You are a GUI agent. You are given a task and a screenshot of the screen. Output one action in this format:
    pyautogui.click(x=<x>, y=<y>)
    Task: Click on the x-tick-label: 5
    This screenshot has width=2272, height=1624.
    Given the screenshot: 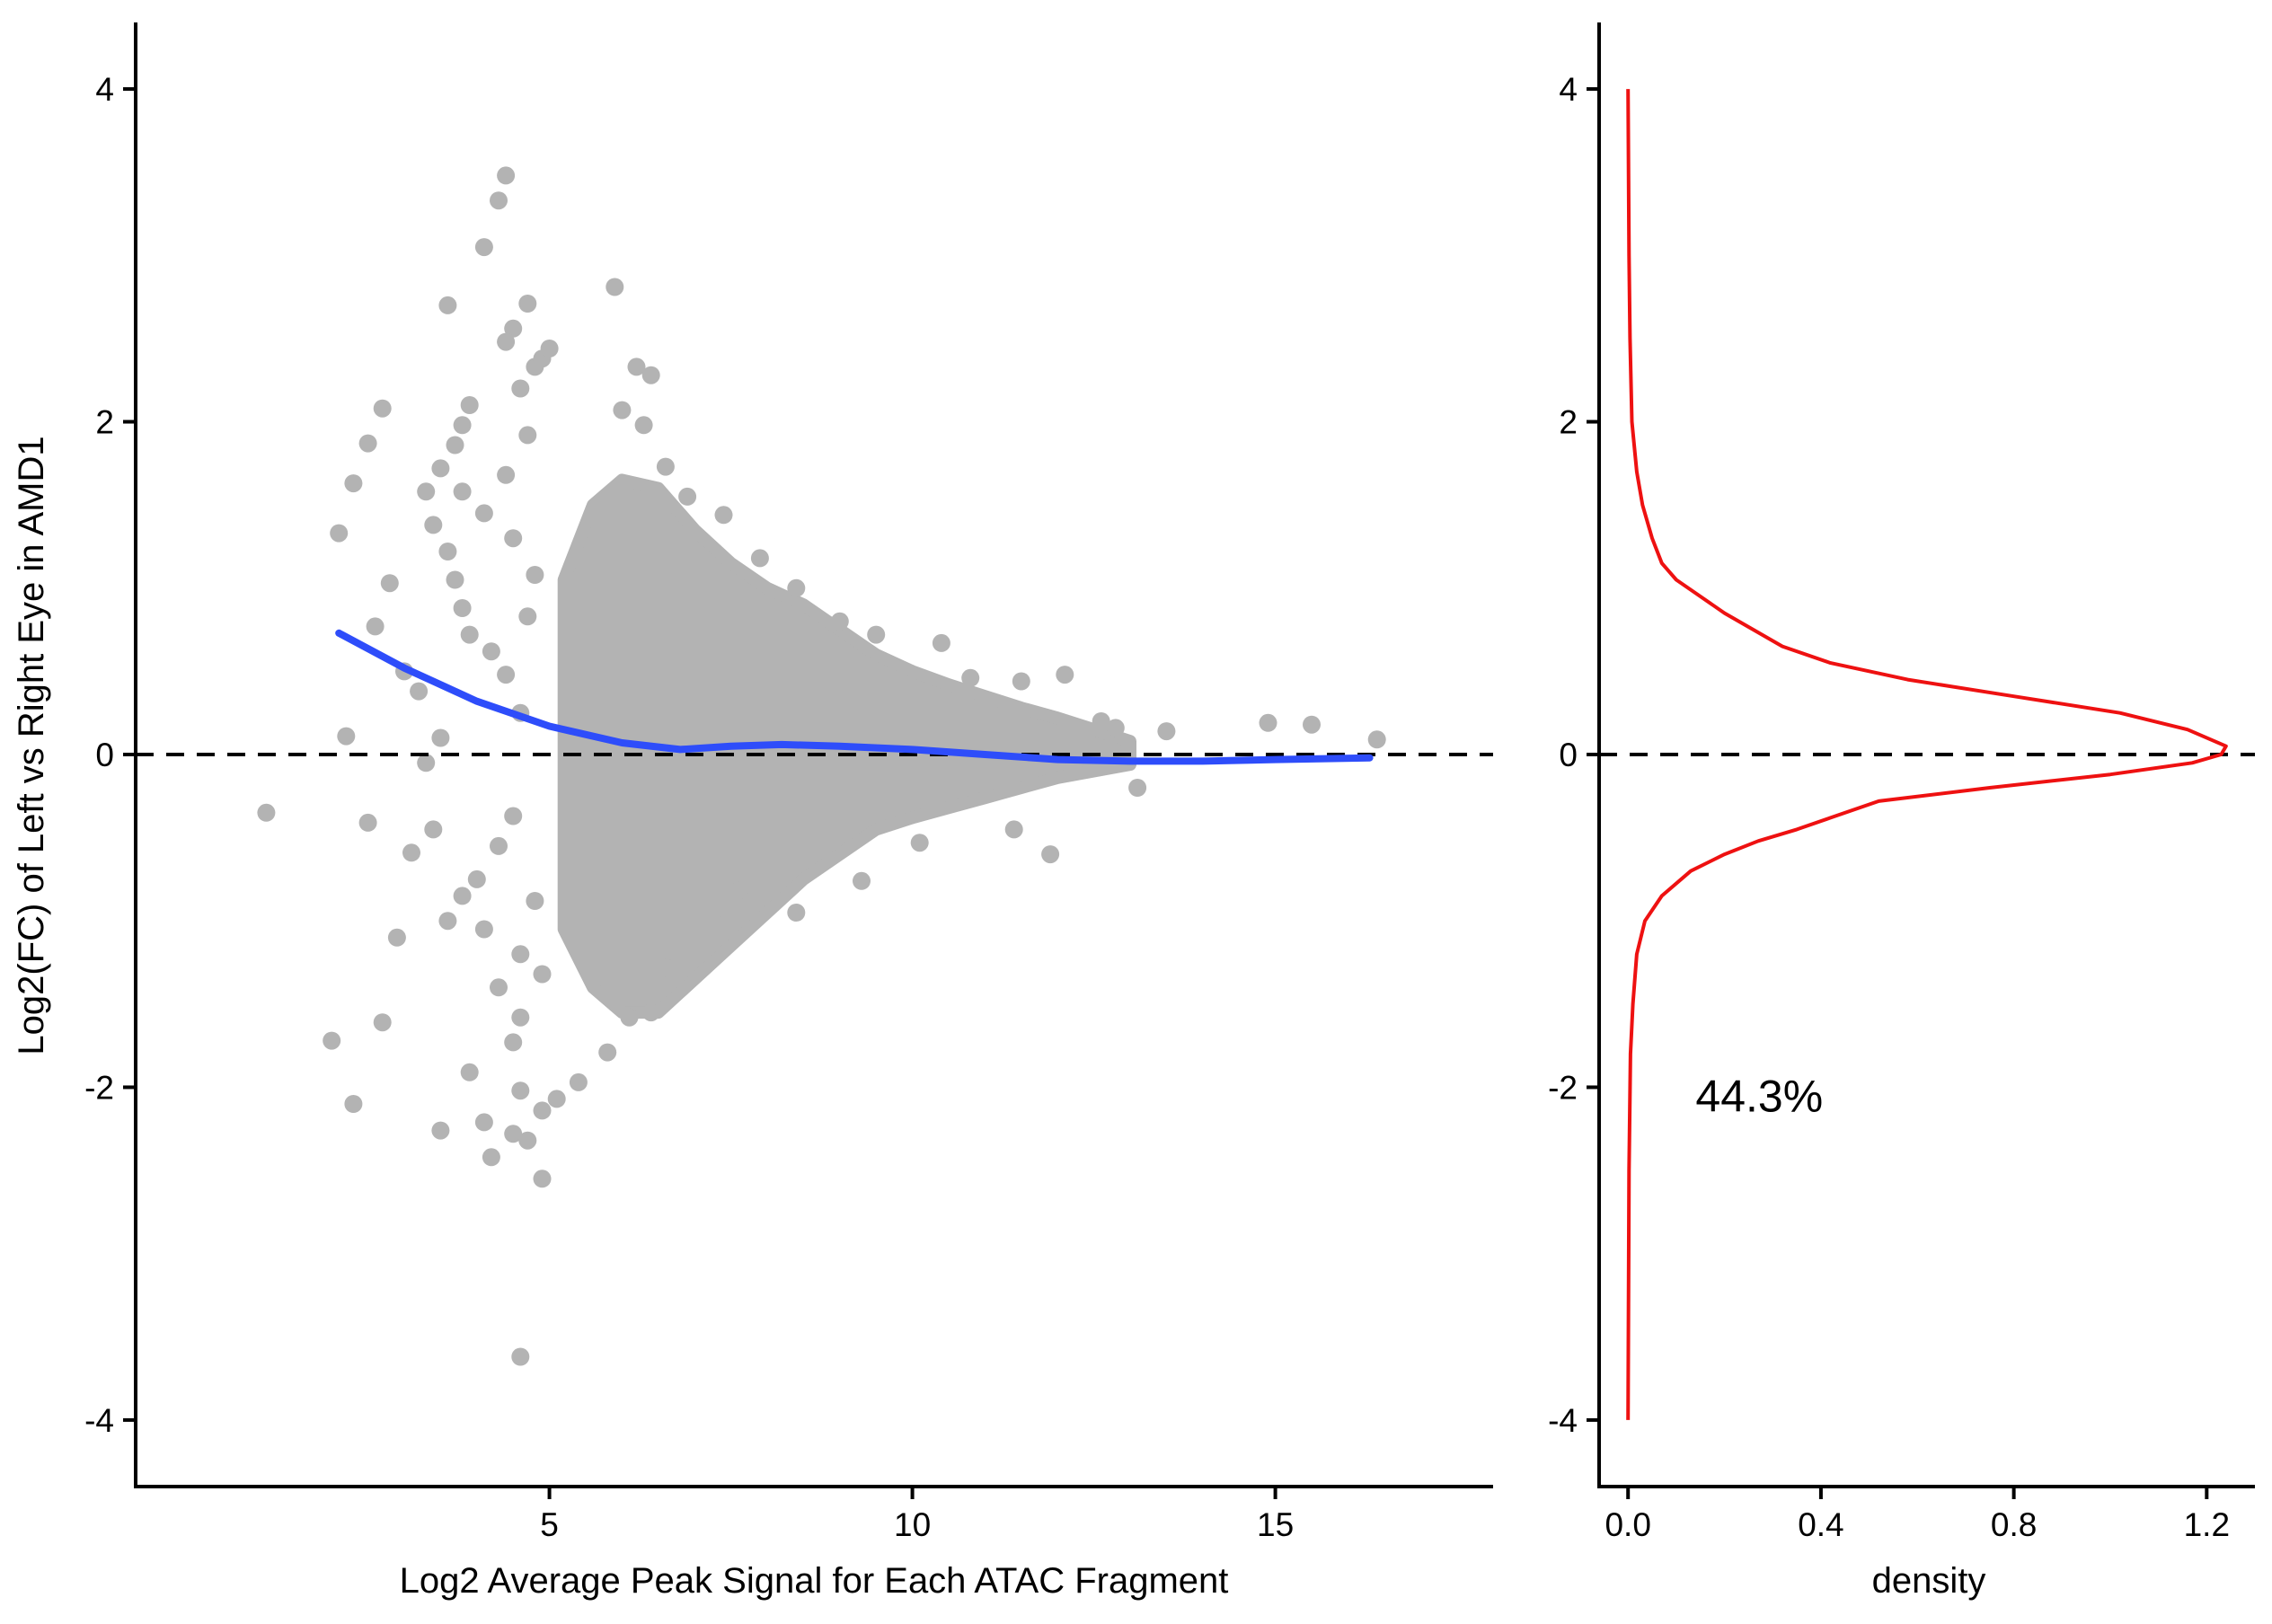 What is the action you would take?
    pyautogui.click(x=549, y=1524)
    